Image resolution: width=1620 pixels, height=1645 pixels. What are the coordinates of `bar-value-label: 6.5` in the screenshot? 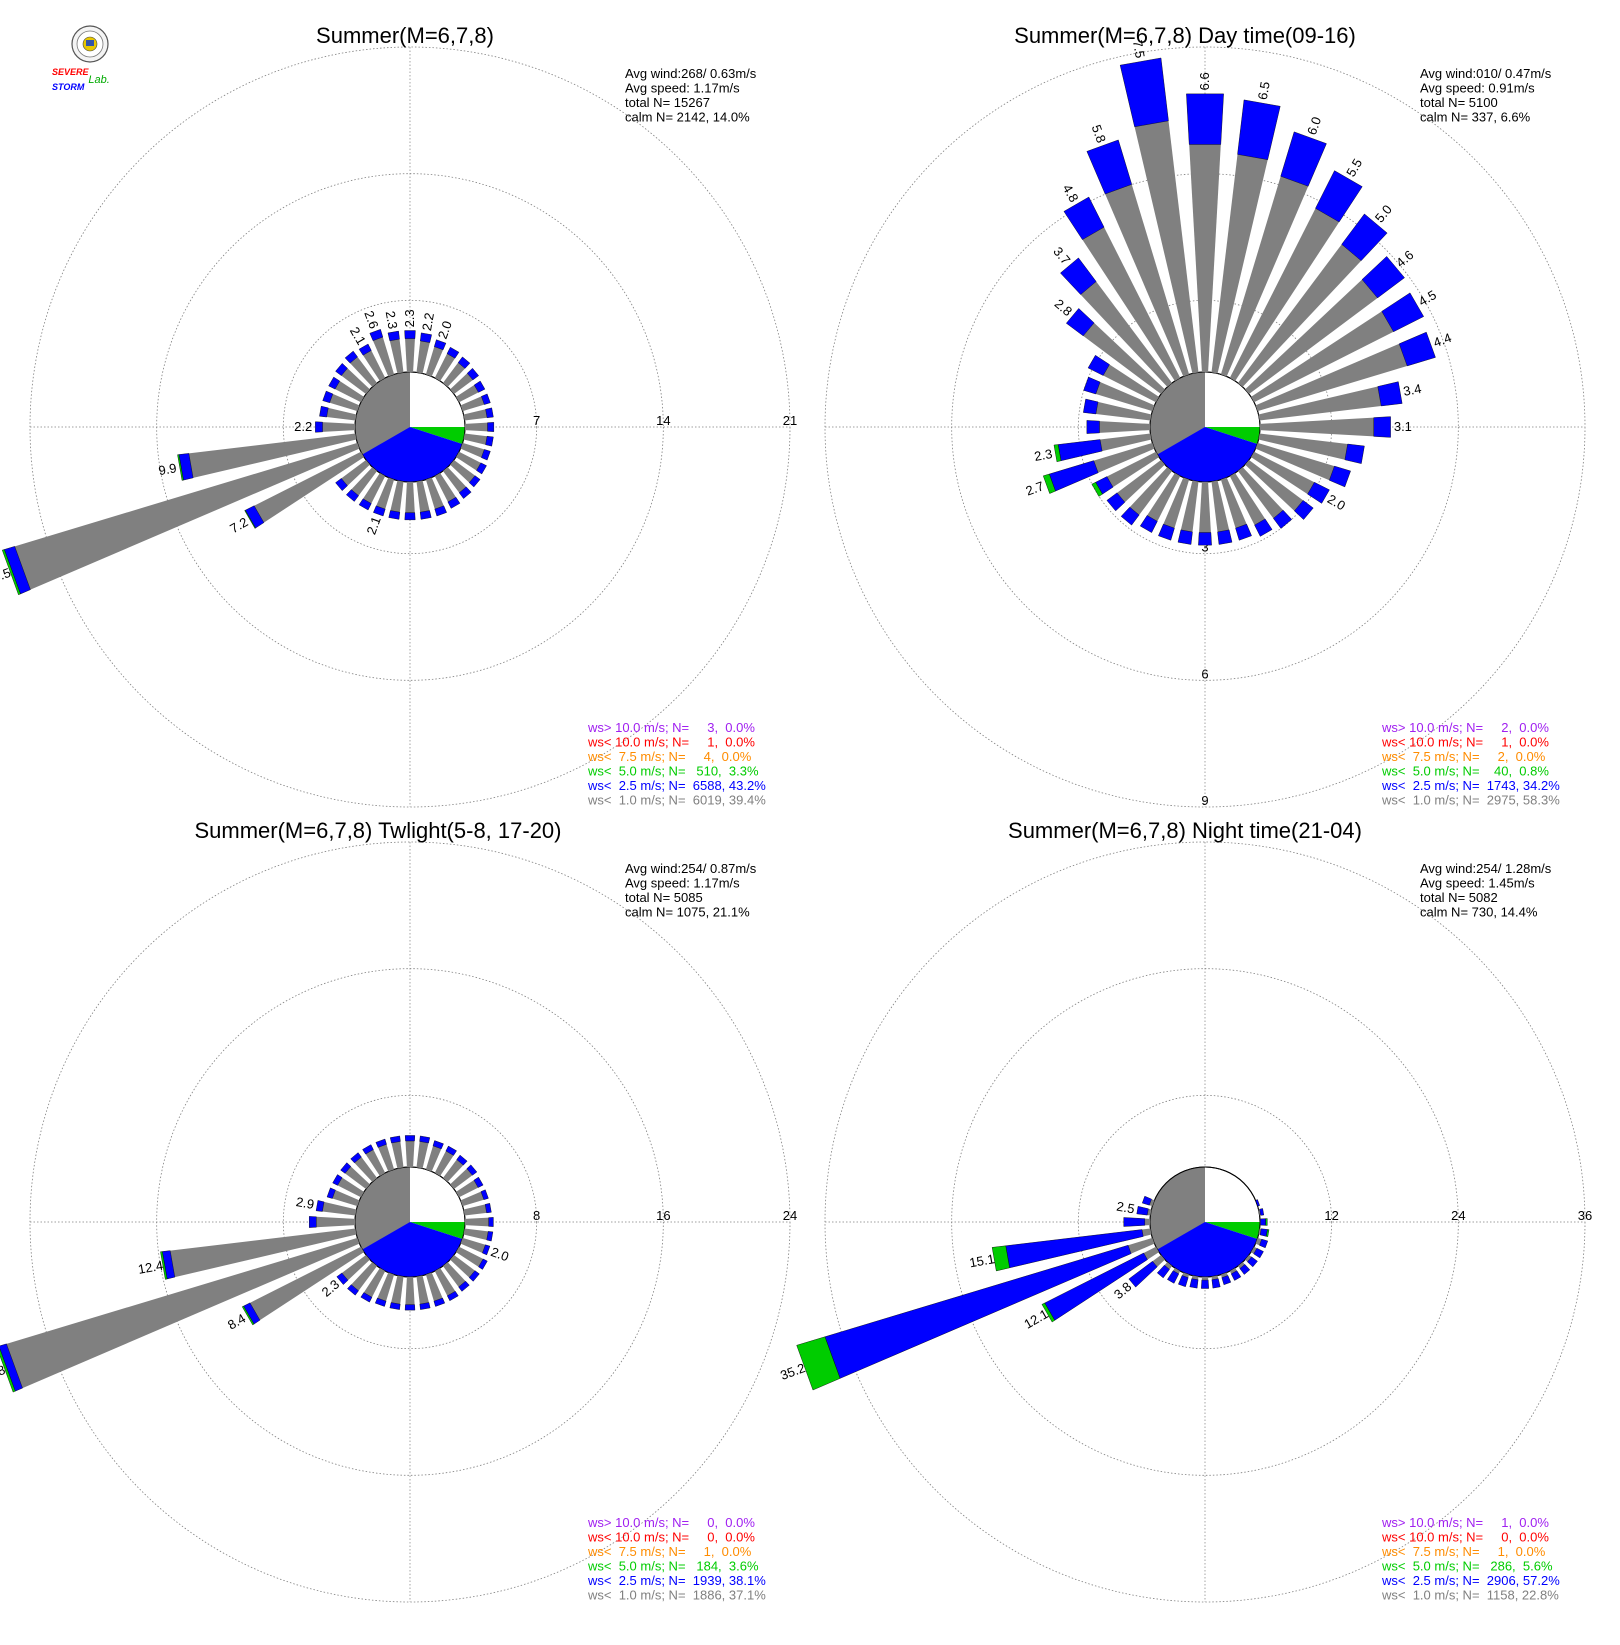 It's located at (1264, 90).